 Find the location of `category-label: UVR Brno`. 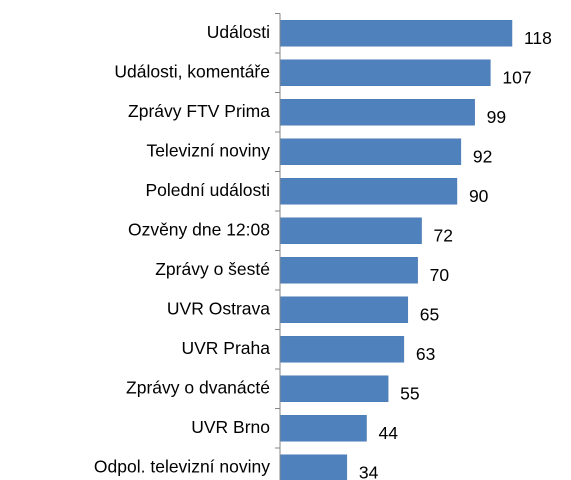

category-label: UVR Brno is located at coordinates (230, 427).